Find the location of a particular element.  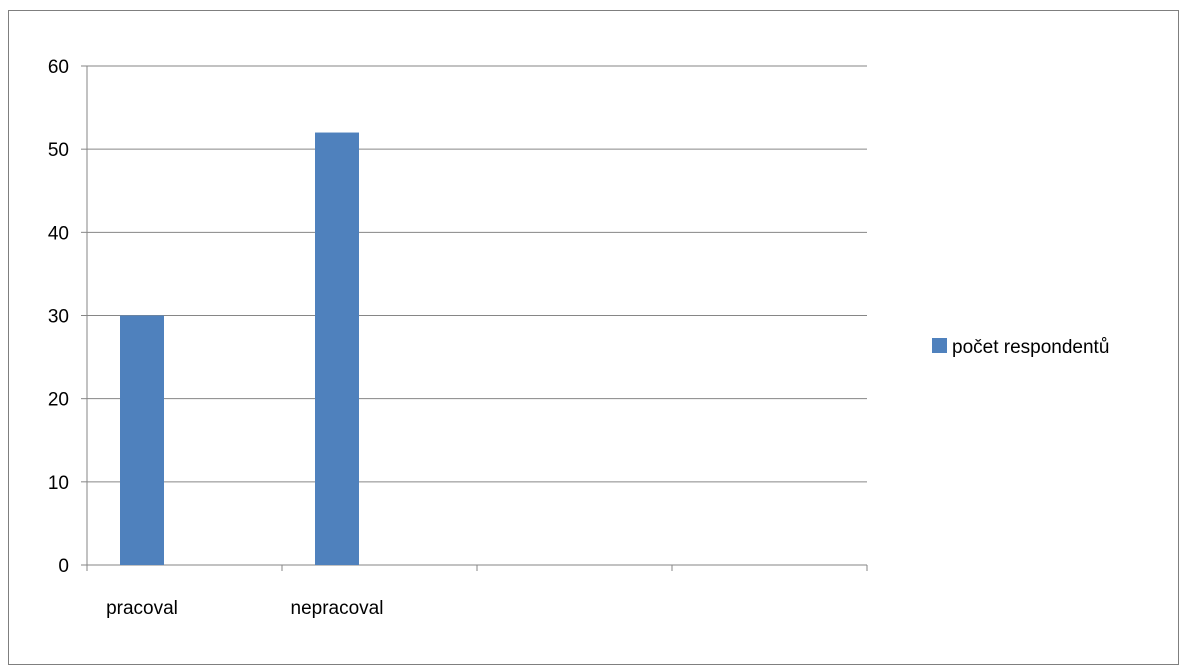

bars is located at coordinates (239, 349).